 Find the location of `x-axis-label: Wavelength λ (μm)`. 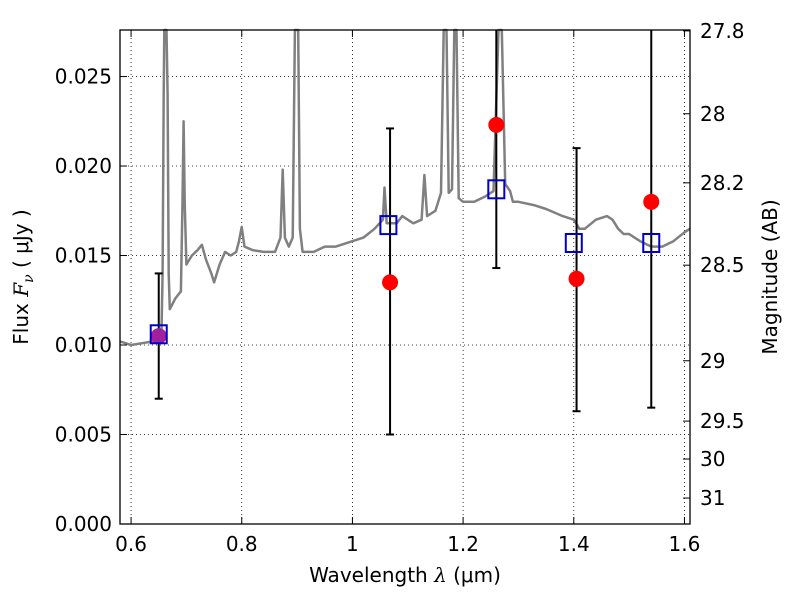

x-axis-label: Wavelength λ (μm) is located at coordinates (405, 575).